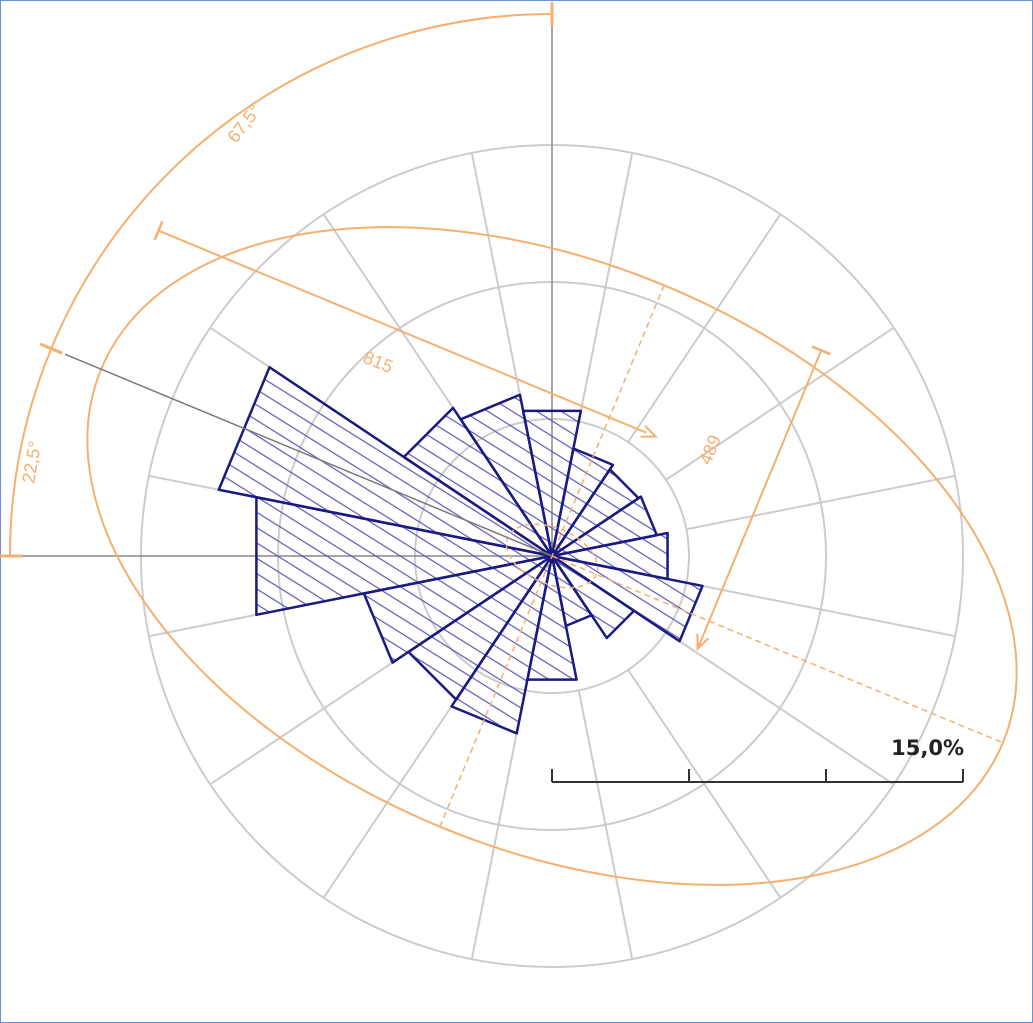  Describe the element at coordinates (649, 431) in the screenshot. I see `major-dimension-arrow` at that location.